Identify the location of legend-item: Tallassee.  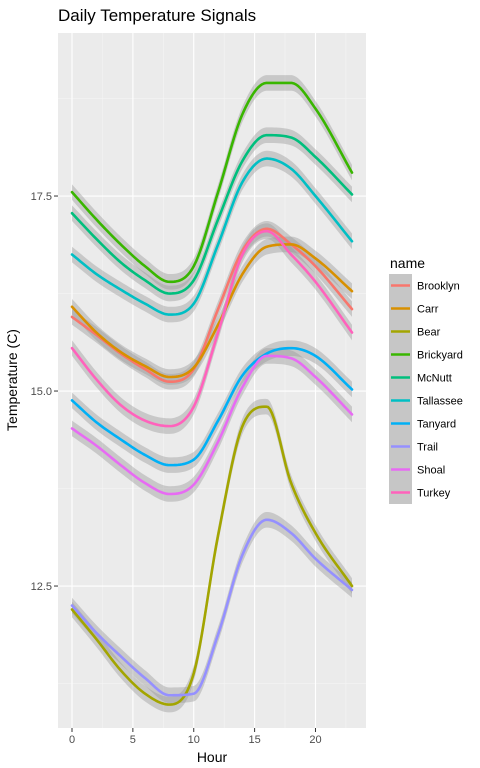
(426, 400).